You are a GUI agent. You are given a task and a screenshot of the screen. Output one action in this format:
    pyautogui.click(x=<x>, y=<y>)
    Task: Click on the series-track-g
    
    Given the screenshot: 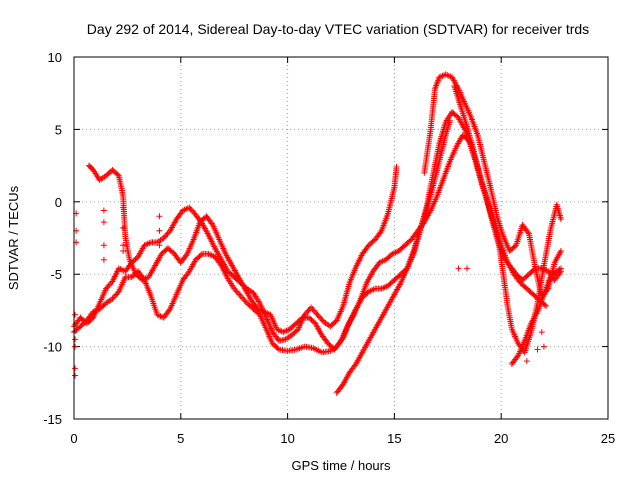 What is the action you would take?
    pyautogui.click(x=536, y=316)
    